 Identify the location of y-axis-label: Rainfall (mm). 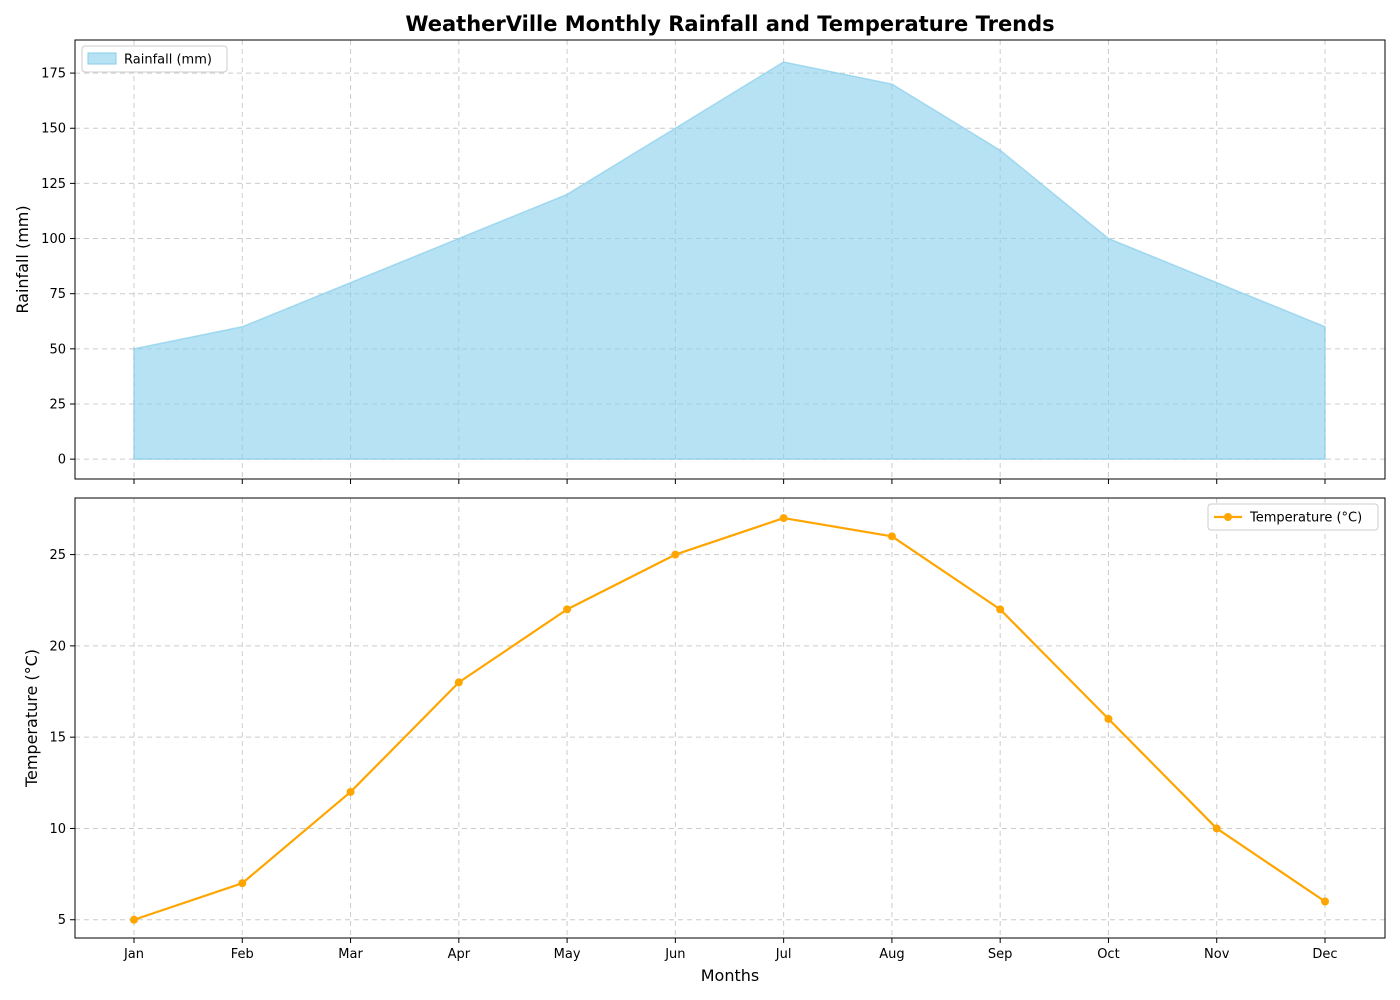
(22, 259).